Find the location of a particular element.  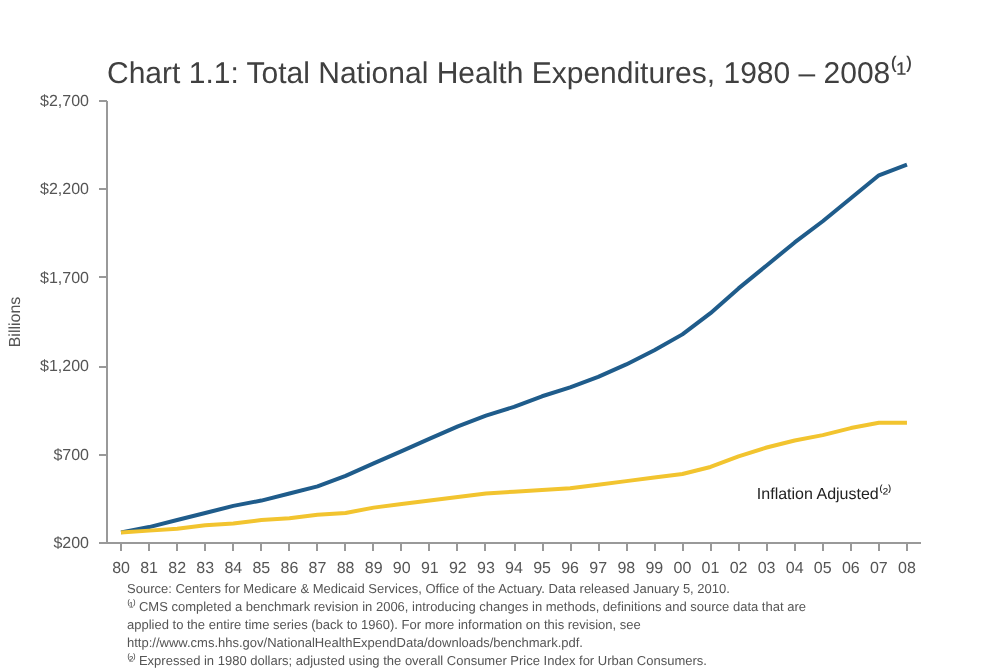

x-tick-label: 03 is located at coordinates (767, 568).